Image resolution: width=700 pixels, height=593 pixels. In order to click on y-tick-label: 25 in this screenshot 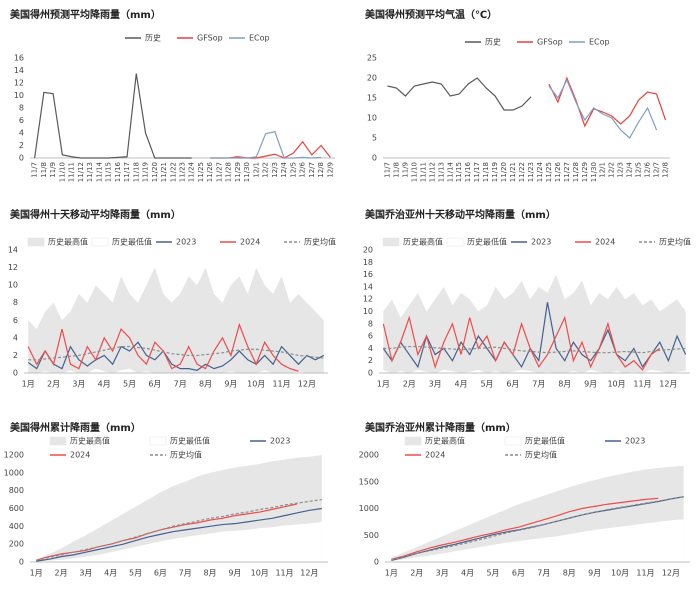, I will do `click(372, 58)`.